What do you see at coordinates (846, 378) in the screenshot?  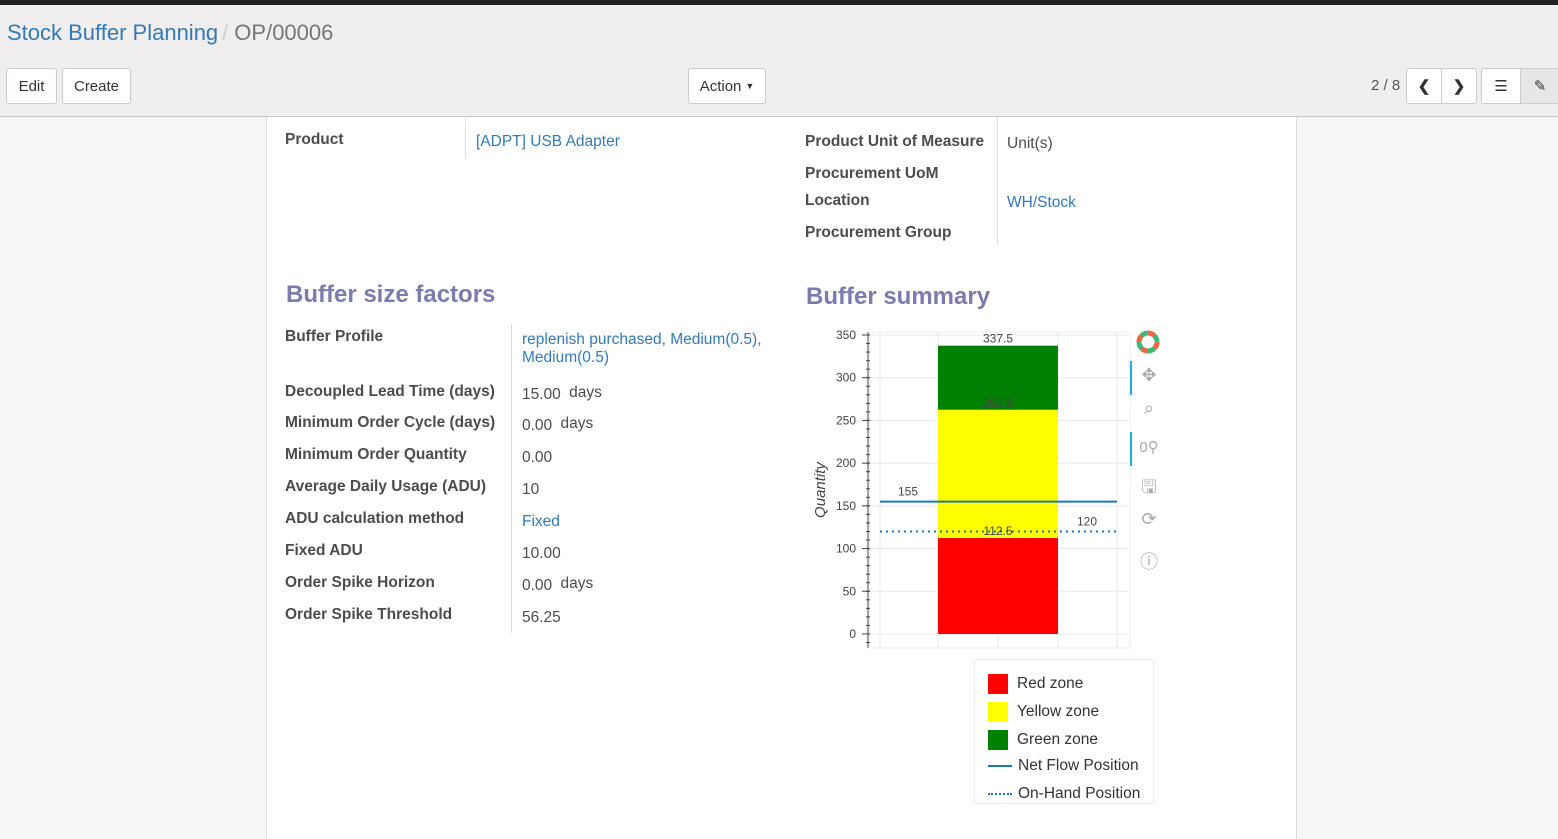 I see `y-tick-label: 300` at bounding box center [846, 378].